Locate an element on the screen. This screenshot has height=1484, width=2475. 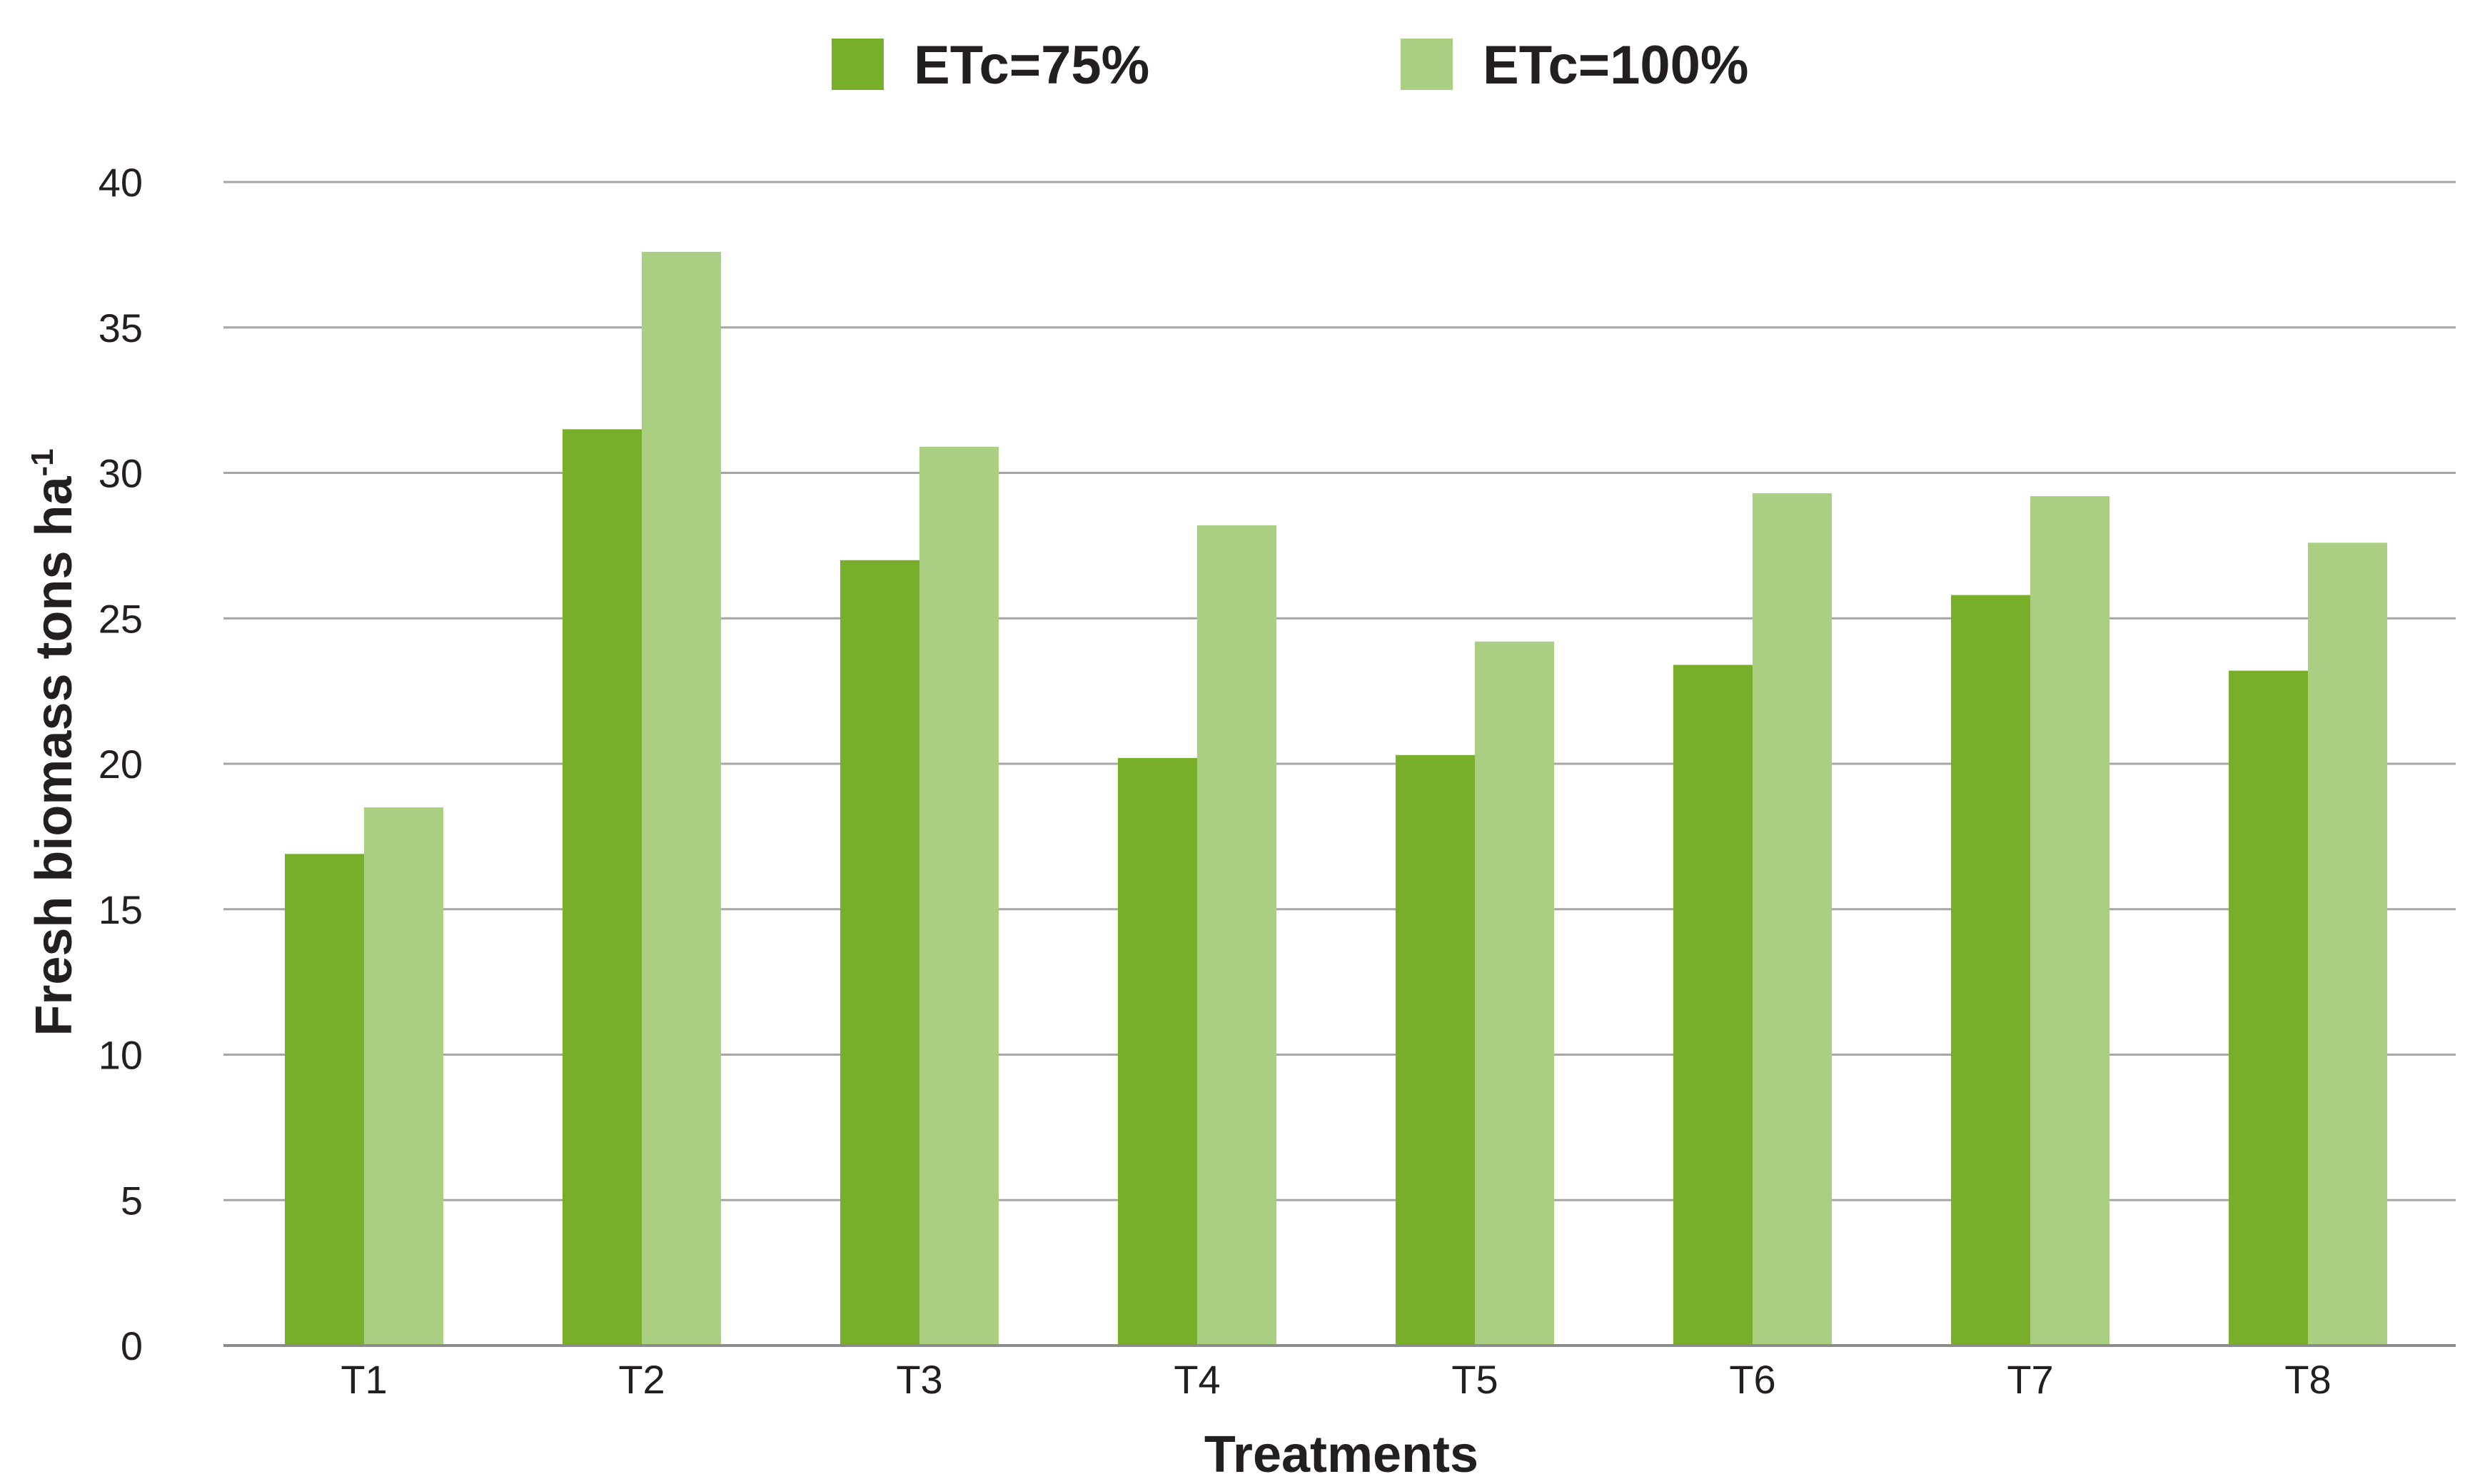
x-tick-label: T8 is located at coordinates (2307, 1379).